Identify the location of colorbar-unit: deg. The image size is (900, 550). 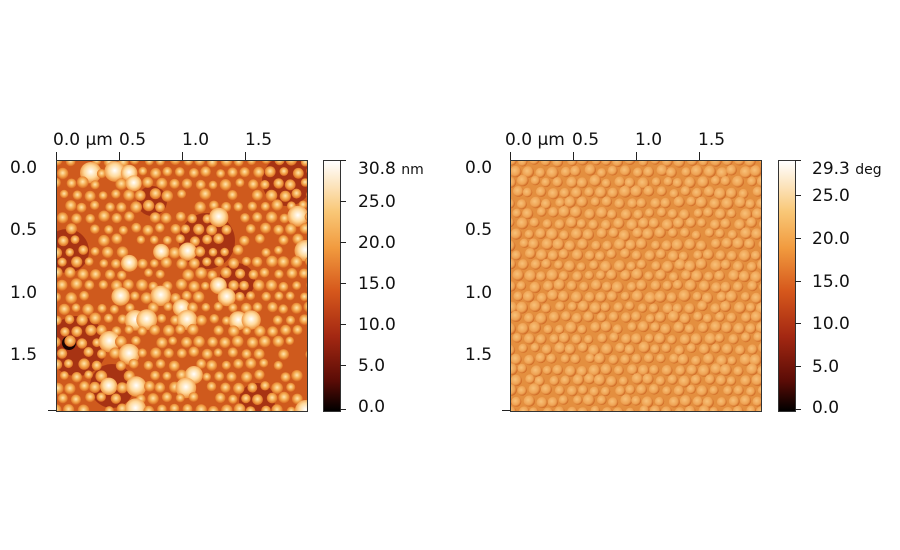
(868, 170).